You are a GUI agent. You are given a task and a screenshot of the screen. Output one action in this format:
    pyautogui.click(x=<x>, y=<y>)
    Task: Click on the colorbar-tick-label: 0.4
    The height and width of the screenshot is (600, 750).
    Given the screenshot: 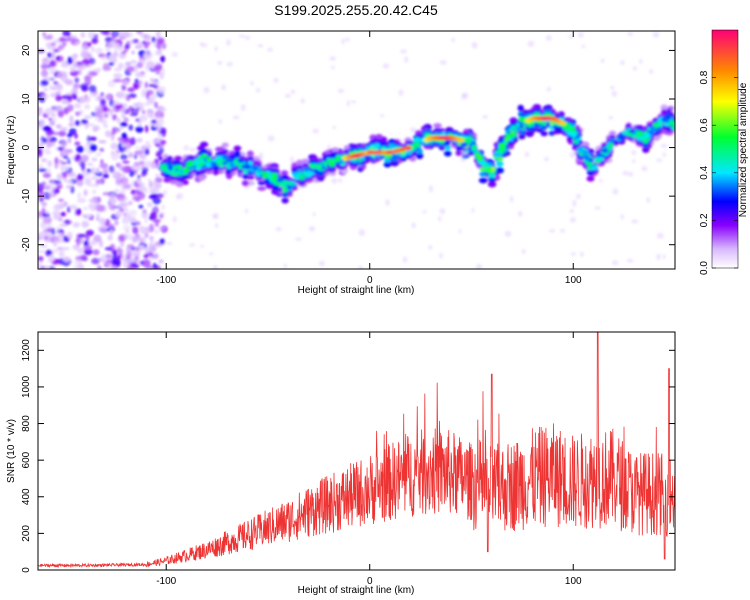 What is the action you would take?
    pyautogui.click(x=704, y=172)
    